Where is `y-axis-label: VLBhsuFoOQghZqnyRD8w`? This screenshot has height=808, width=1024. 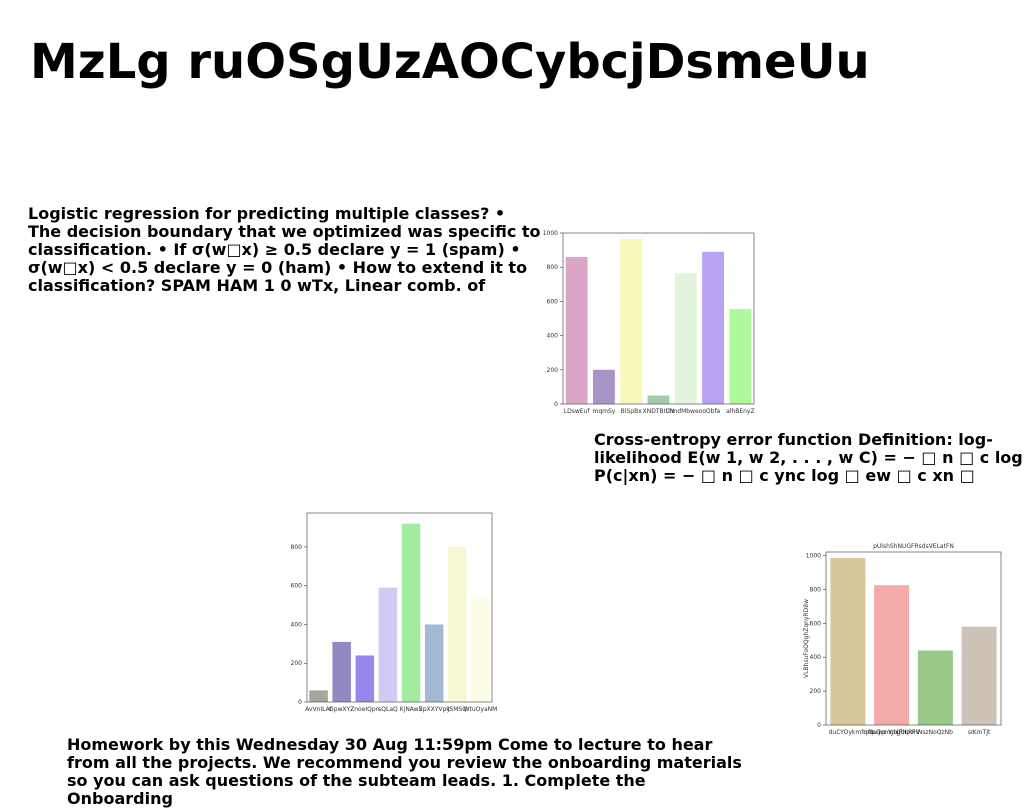 y-axis-label: VLBhsuFoOQghZqnyRD8w is located at coordinates (806, 638).